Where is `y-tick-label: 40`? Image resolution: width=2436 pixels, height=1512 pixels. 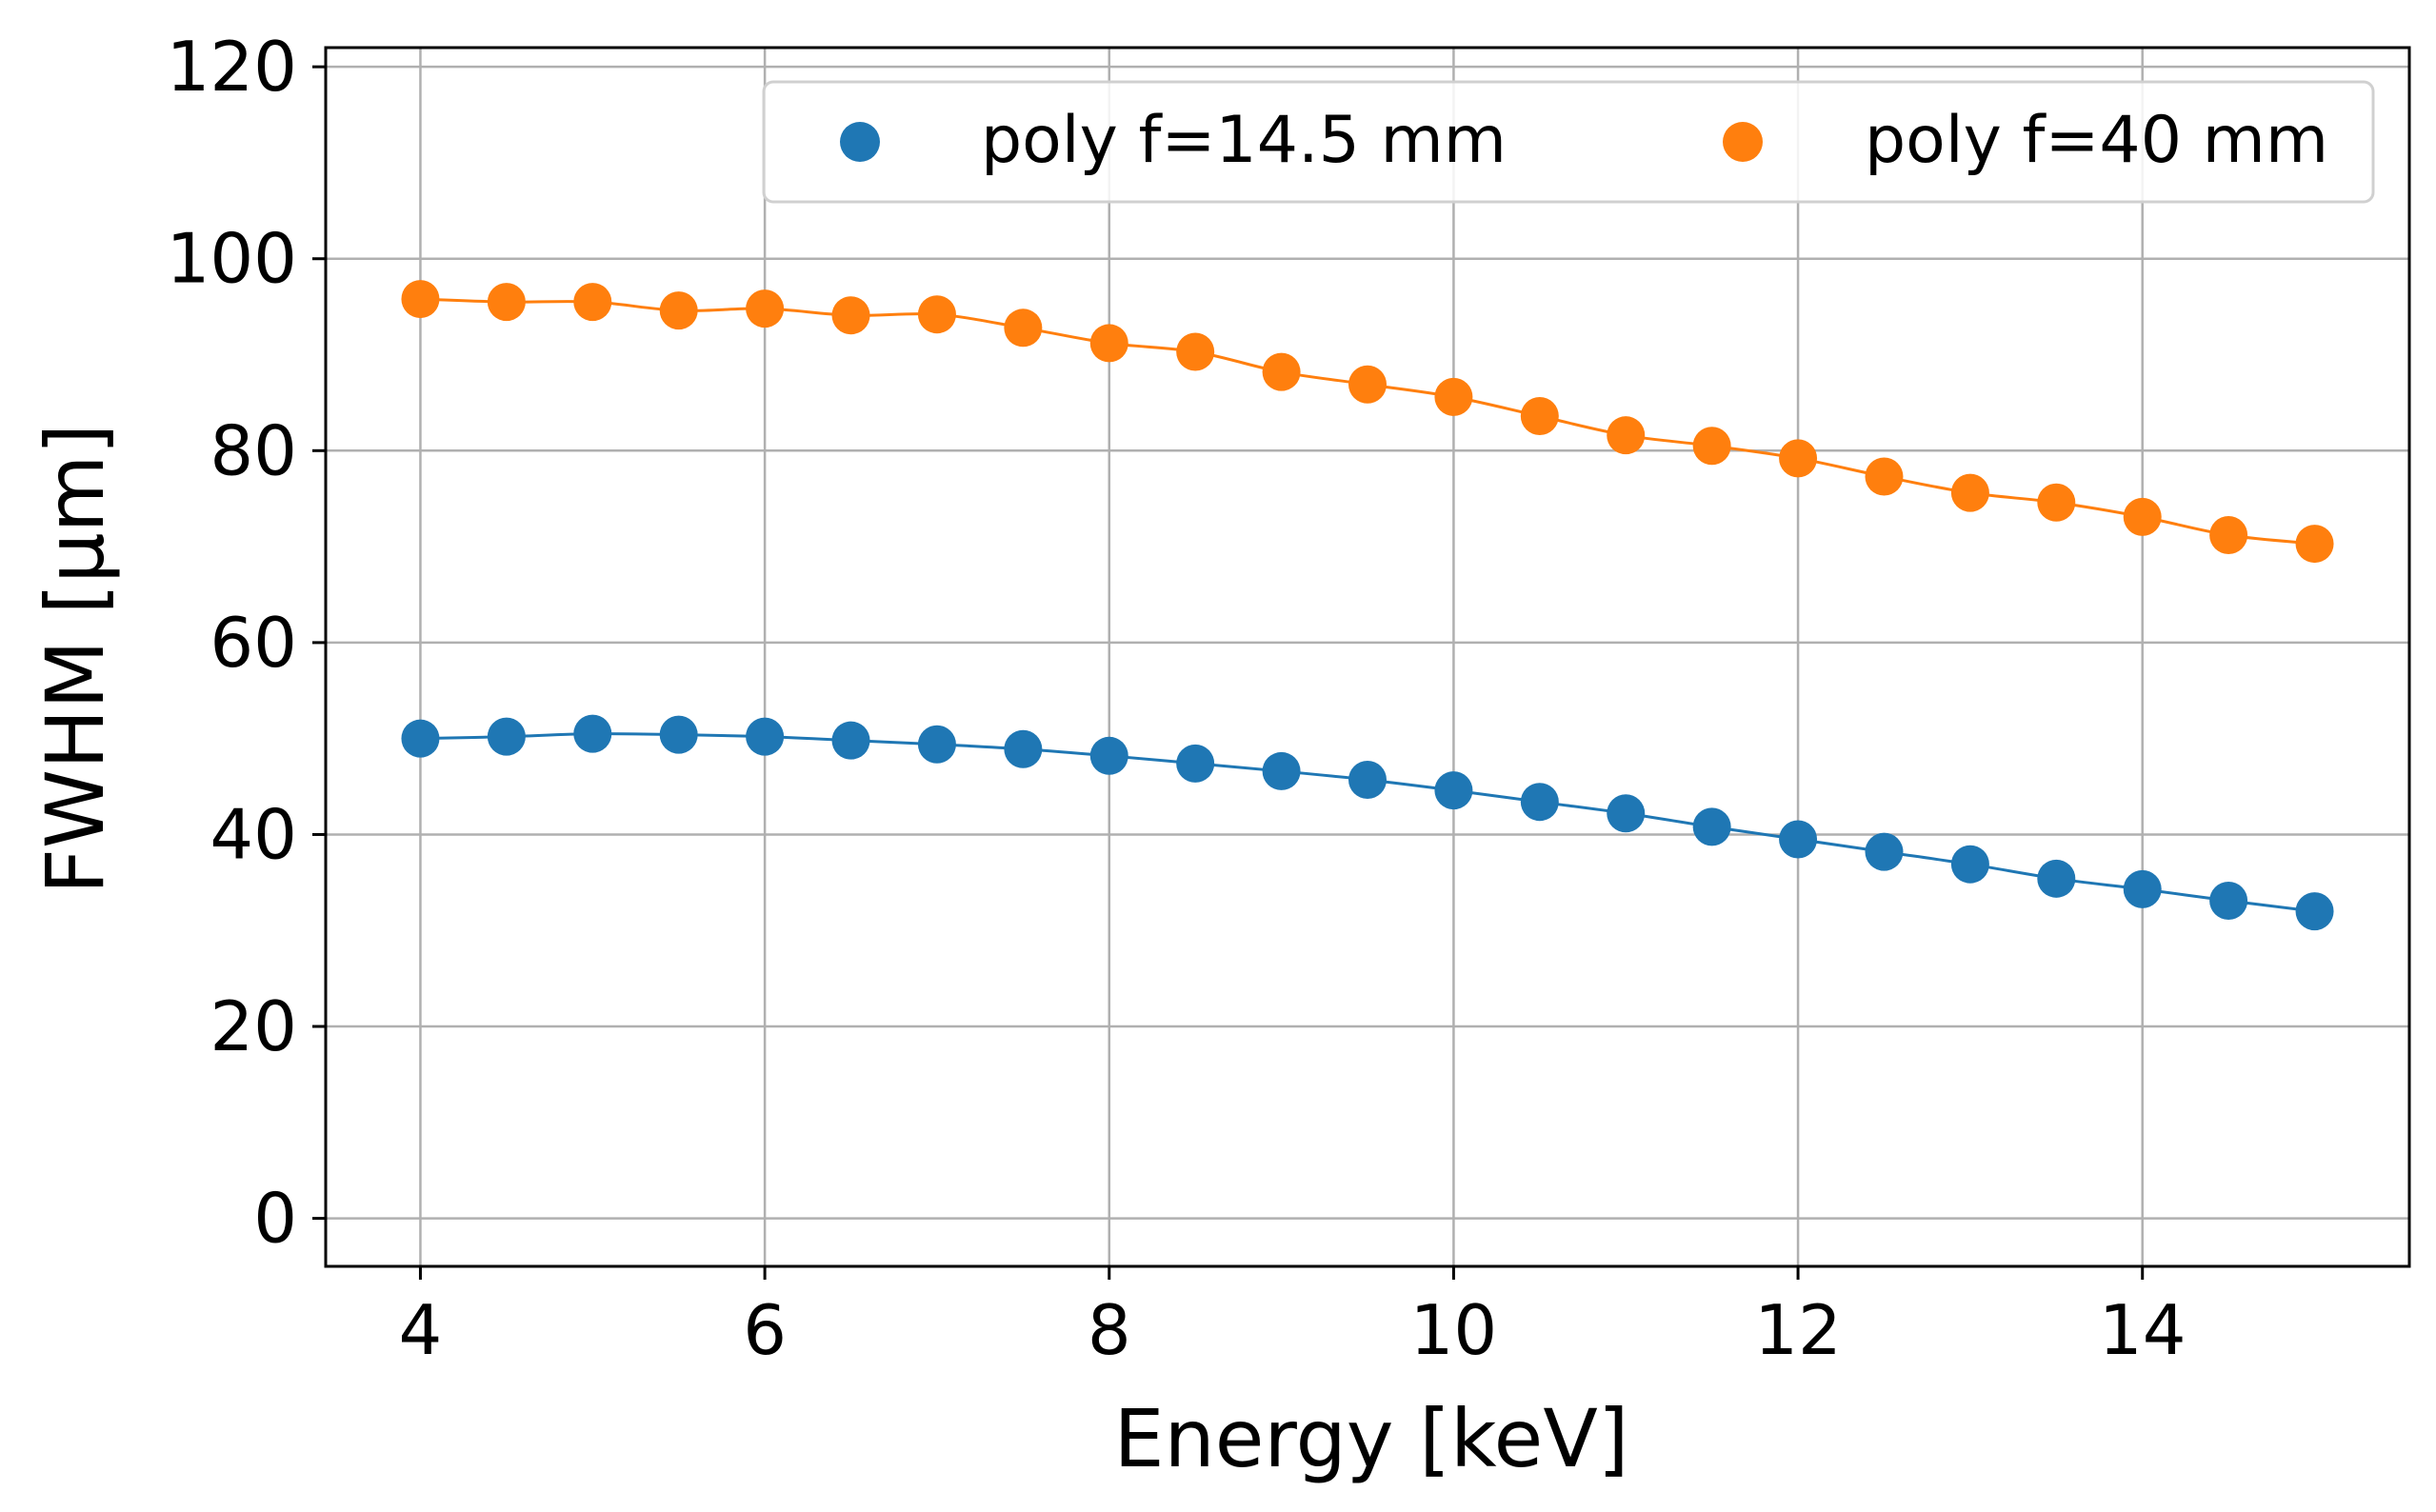
y-tick-label: 40 is located at coordinates (254, 834).